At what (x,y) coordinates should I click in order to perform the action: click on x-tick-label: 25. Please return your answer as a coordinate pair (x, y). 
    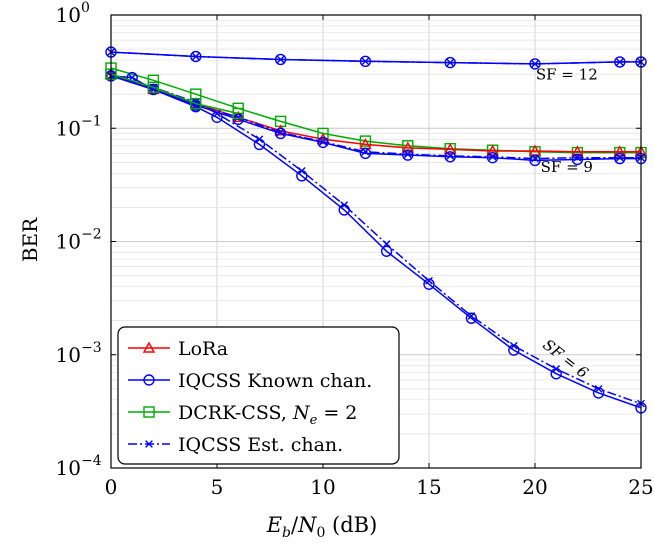
    Looking at the image, I should click on (640, 487).